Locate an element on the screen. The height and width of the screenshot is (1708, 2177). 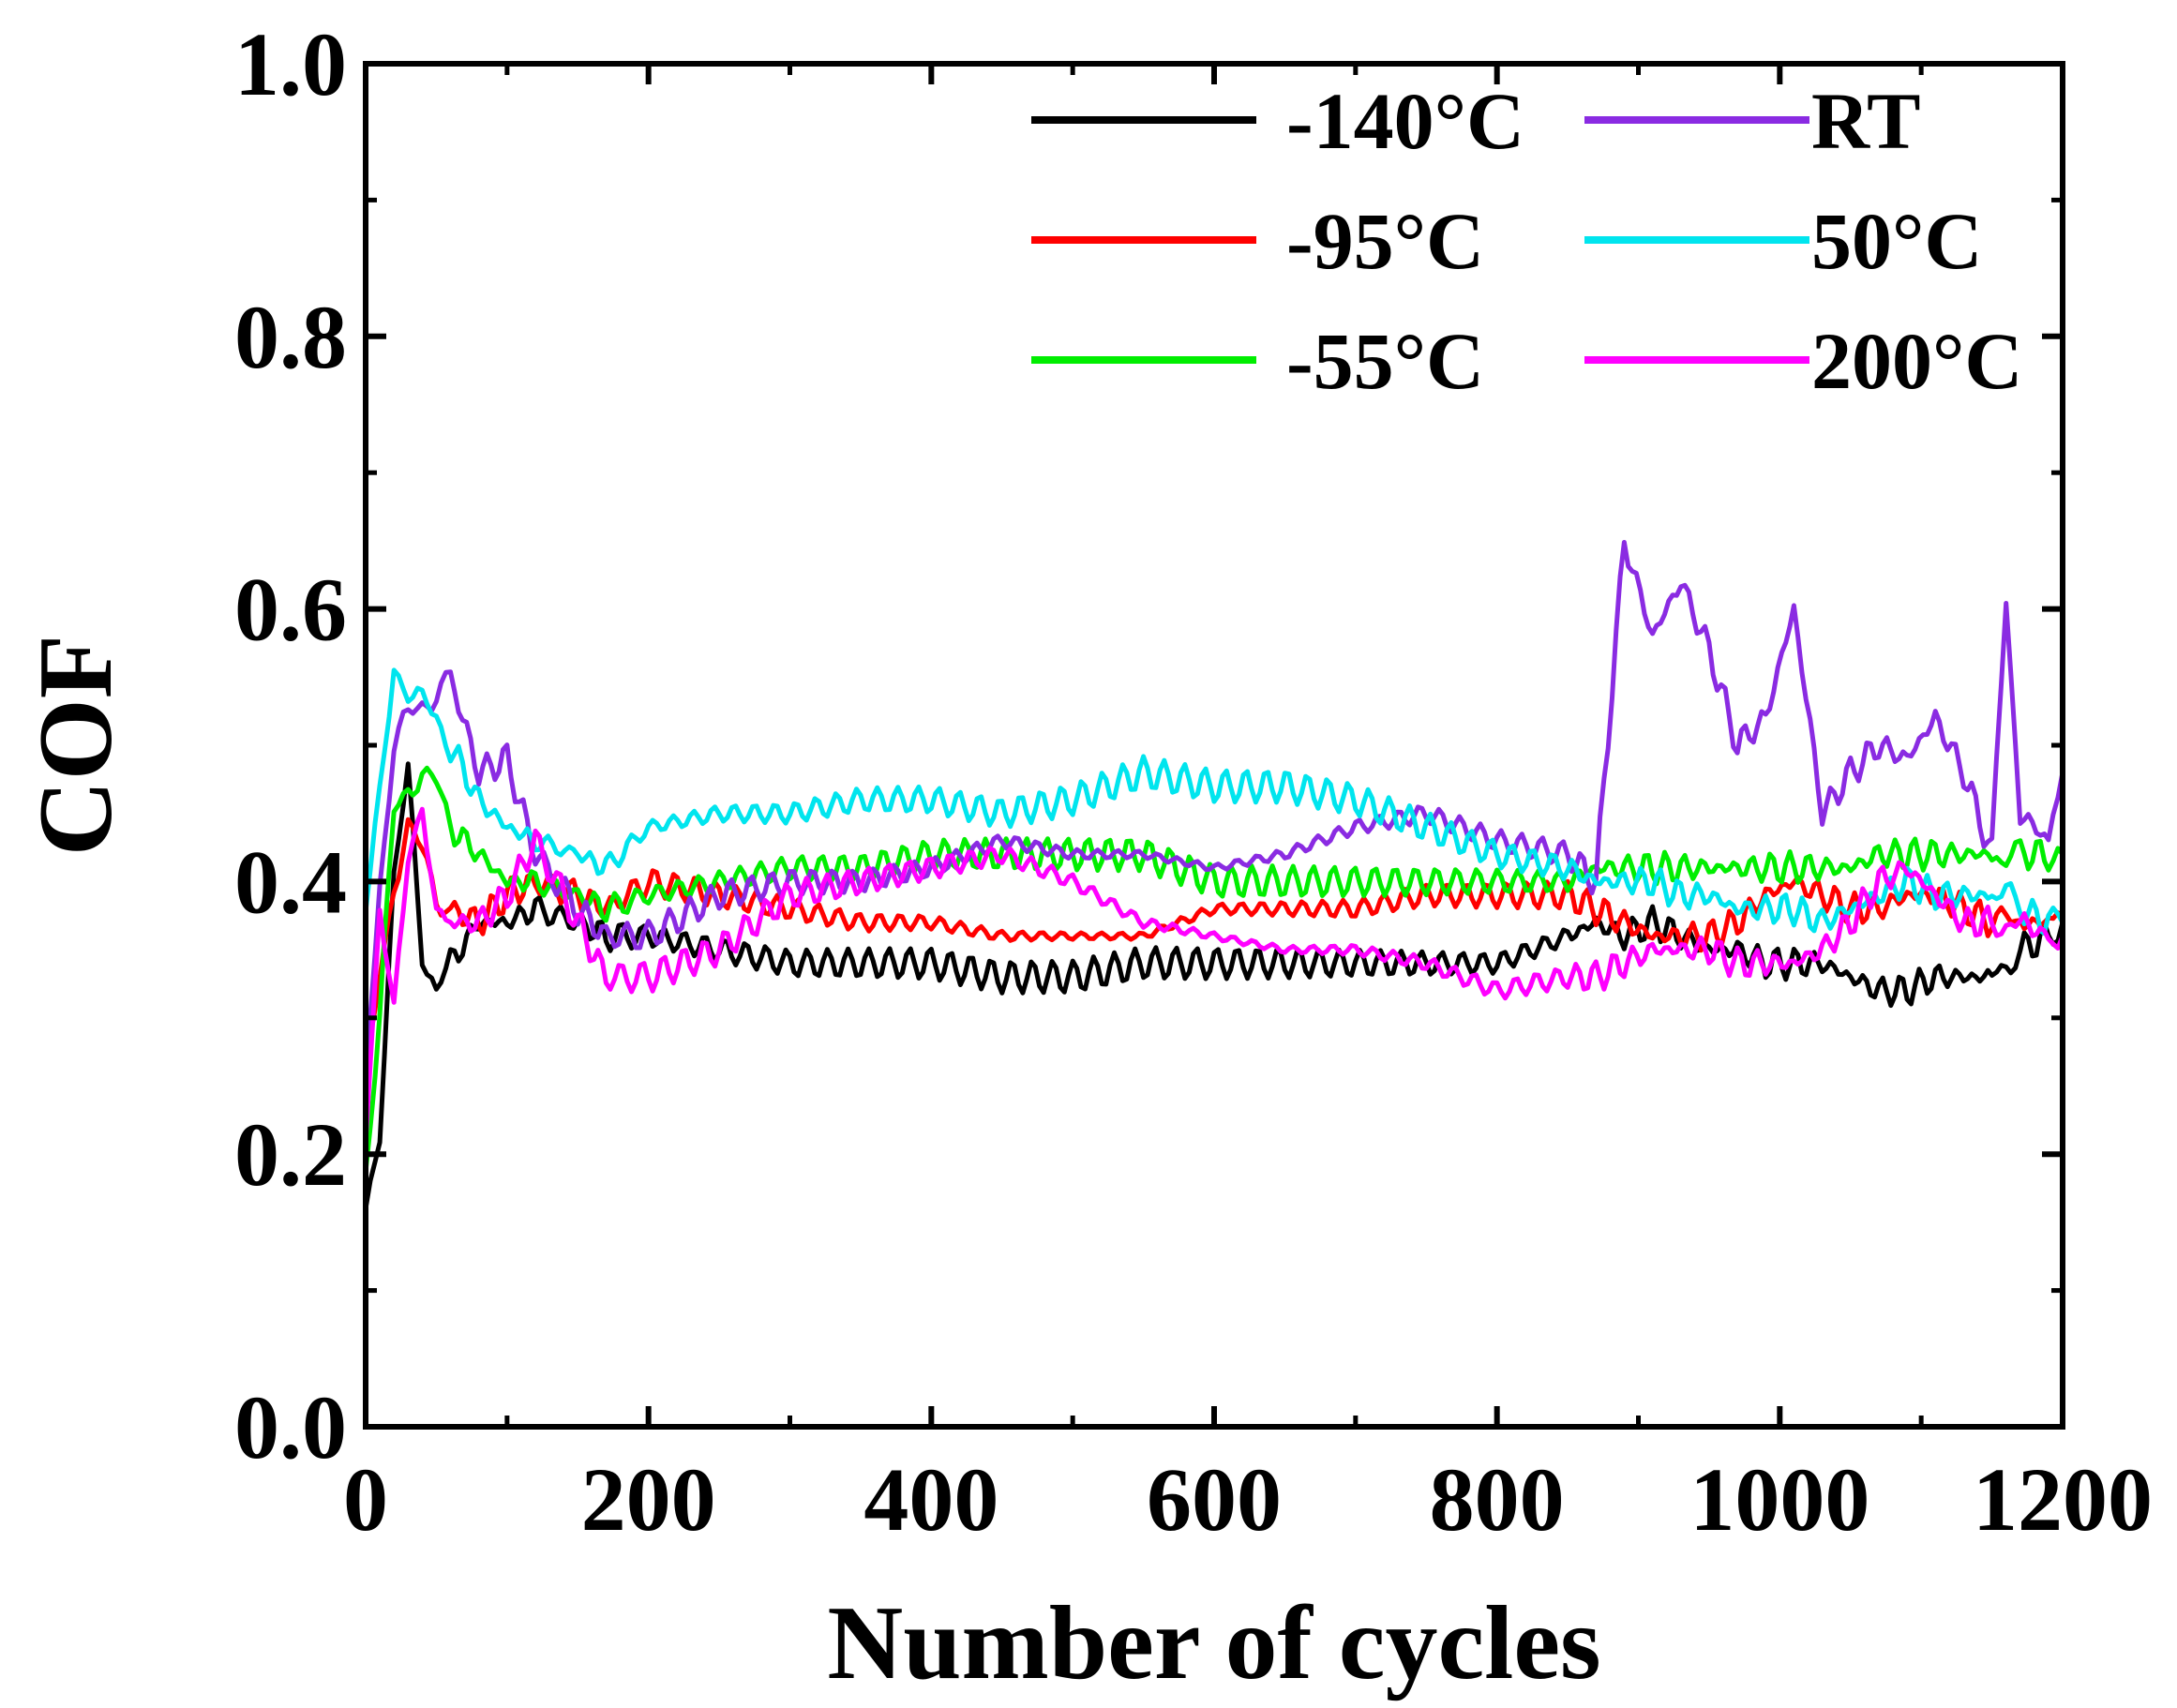
x-axis-title: Number of cycles is located at coordinates (1213, 1643).